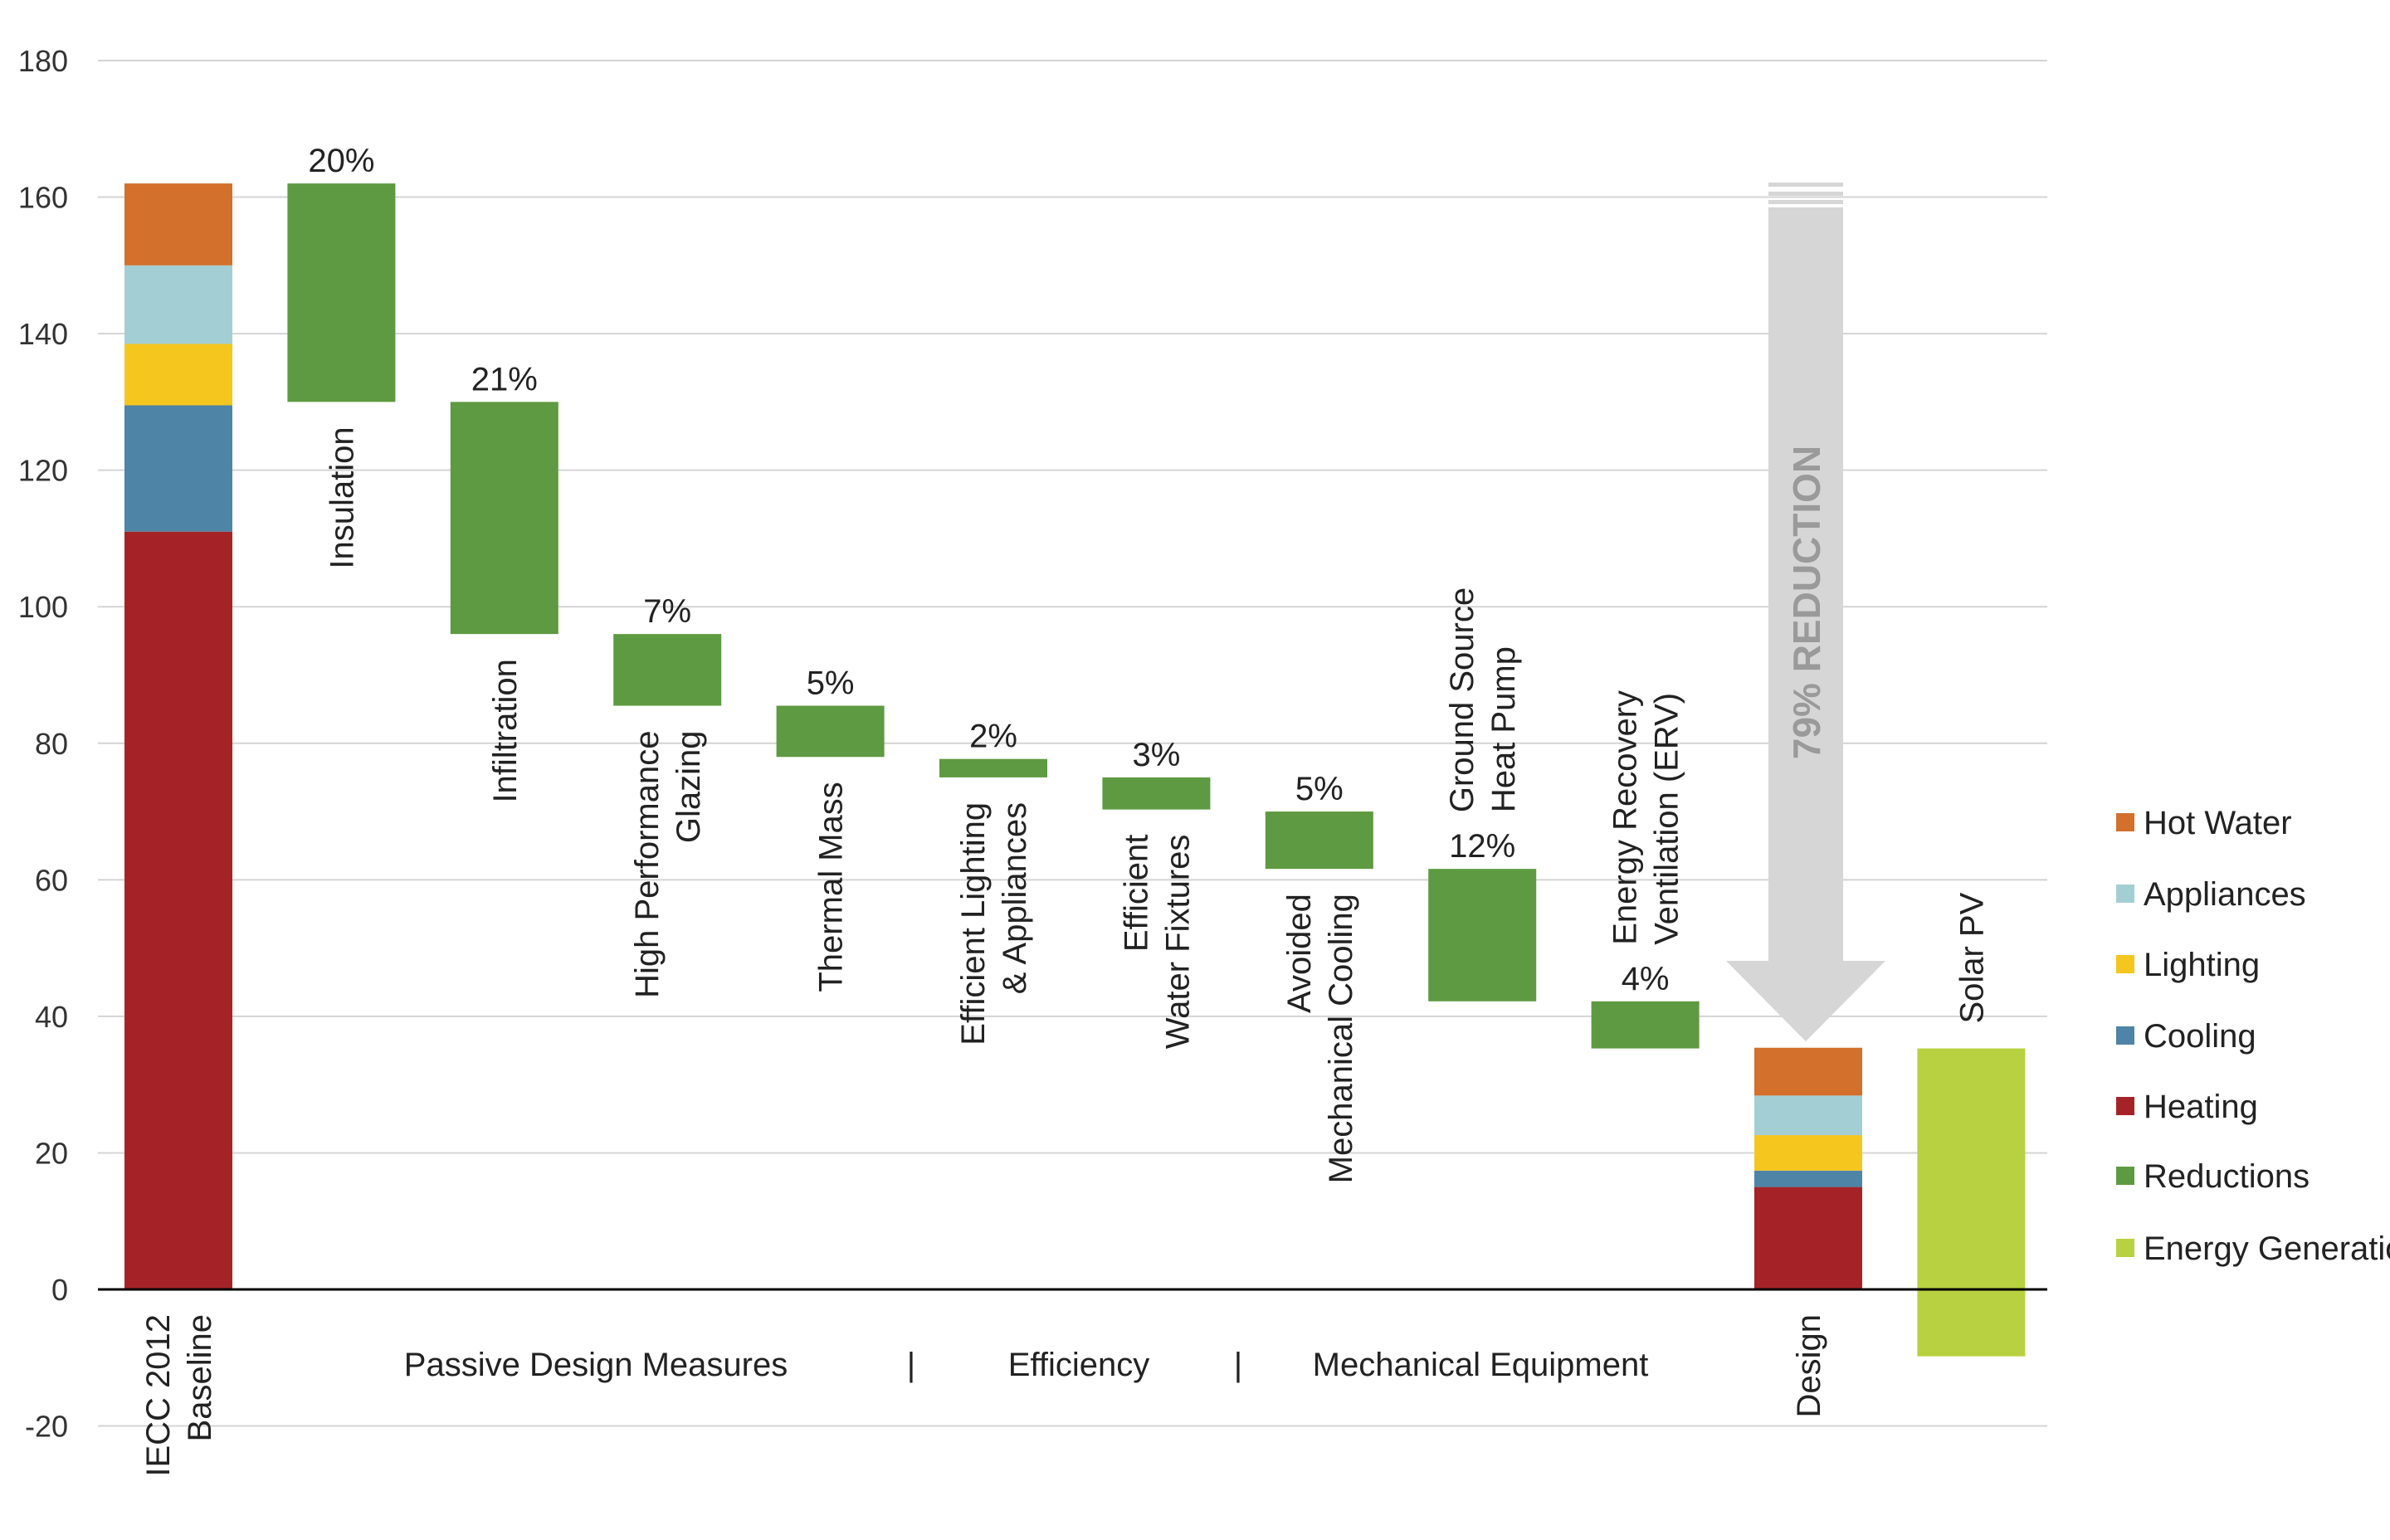 This screenshot has height=1540, width=2390. Describe the element at coordinates (1667, 819) in the screenshot. I see `category-label: Ventilation (ERV)` at that location.